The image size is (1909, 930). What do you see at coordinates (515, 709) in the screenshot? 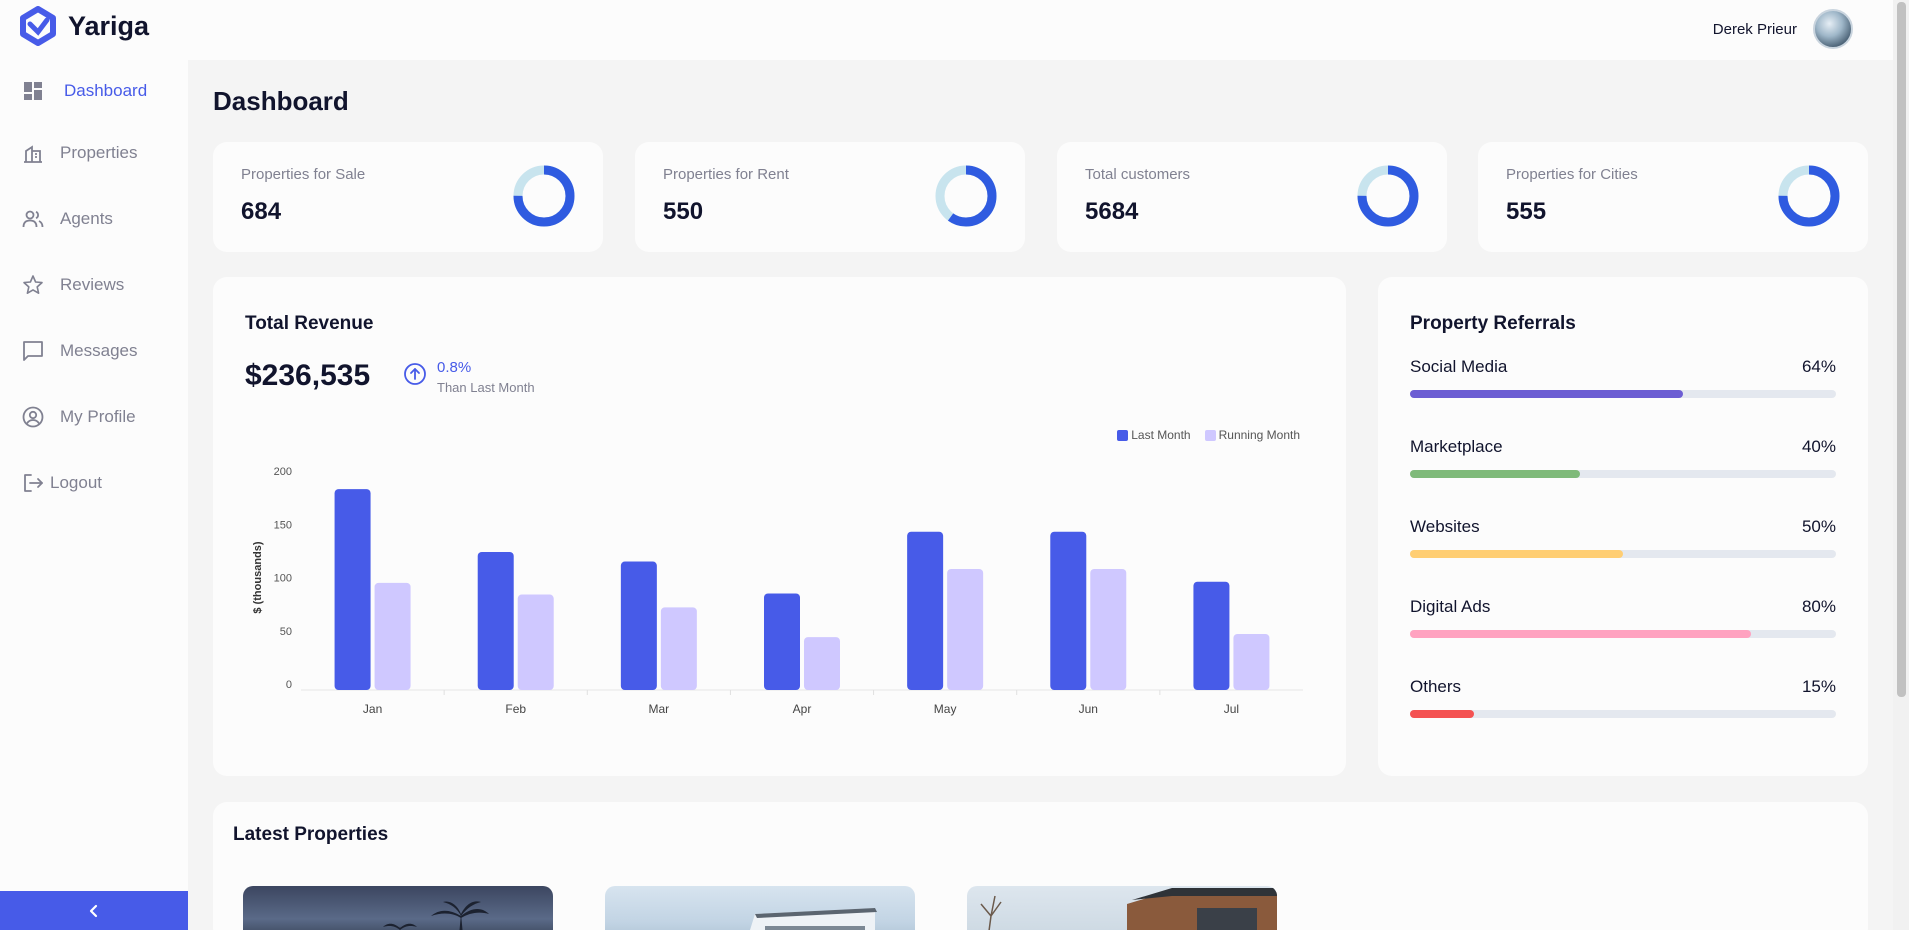
I see `x-tick-label: Feb` at bounding box center [515, 709].